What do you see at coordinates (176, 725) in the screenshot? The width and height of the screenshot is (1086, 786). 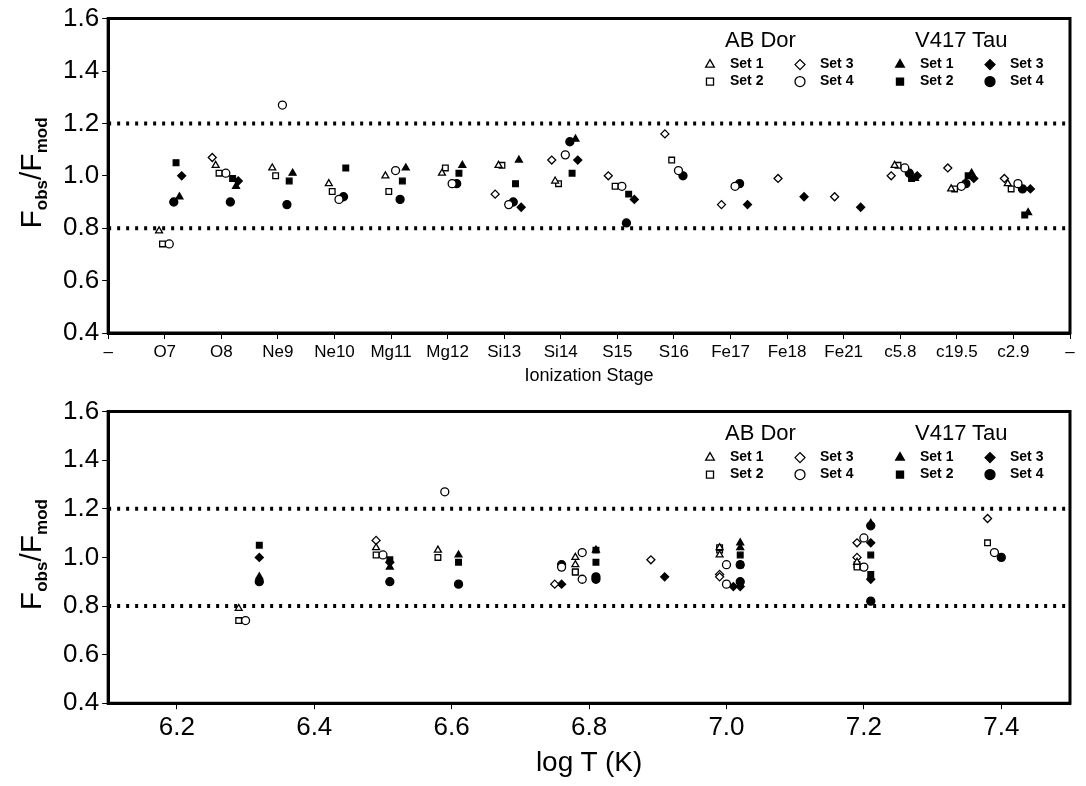 I see `x-tick-label: 6.2` at bounding box center [176, 725].